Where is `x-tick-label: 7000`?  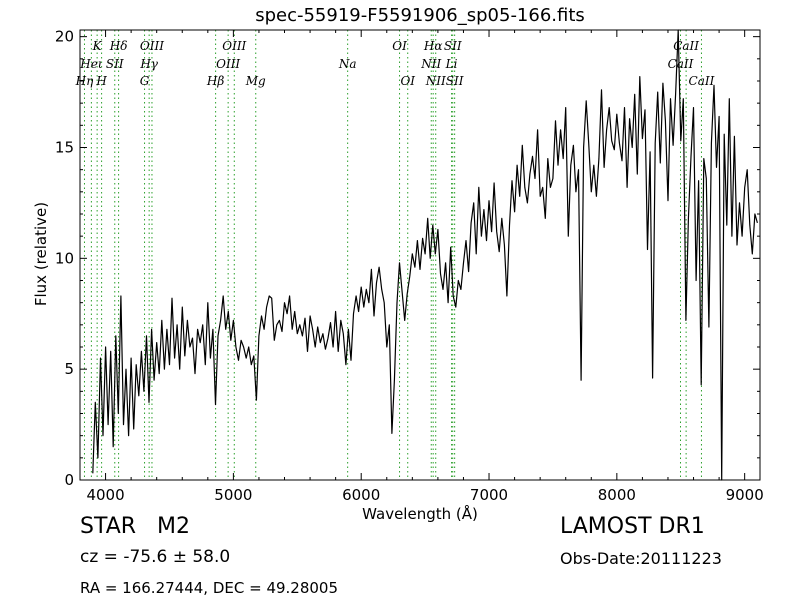 x-tick-label: 7000 is located at coordinates (489, 495).